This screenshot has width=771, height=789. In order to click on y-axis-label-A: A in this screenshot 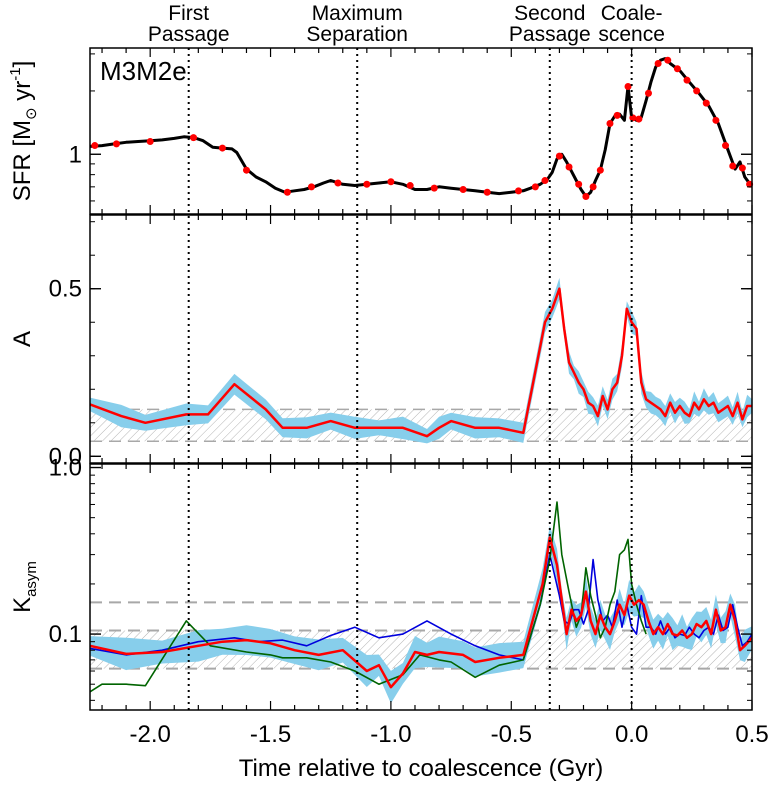, I will do `click(22, 339)`.